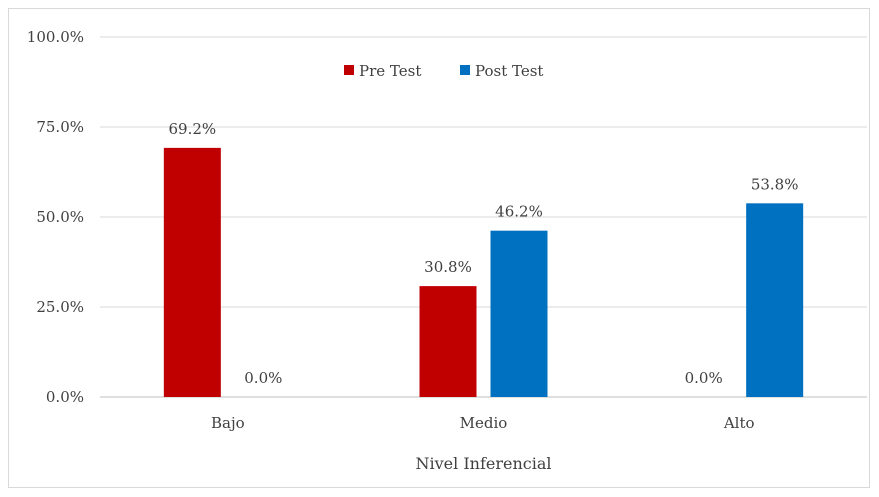  What do you see at coordinates (60, 127) in the screenshot?
I see `y-tick-label: 75.0%` at bounding box center [60, 127].